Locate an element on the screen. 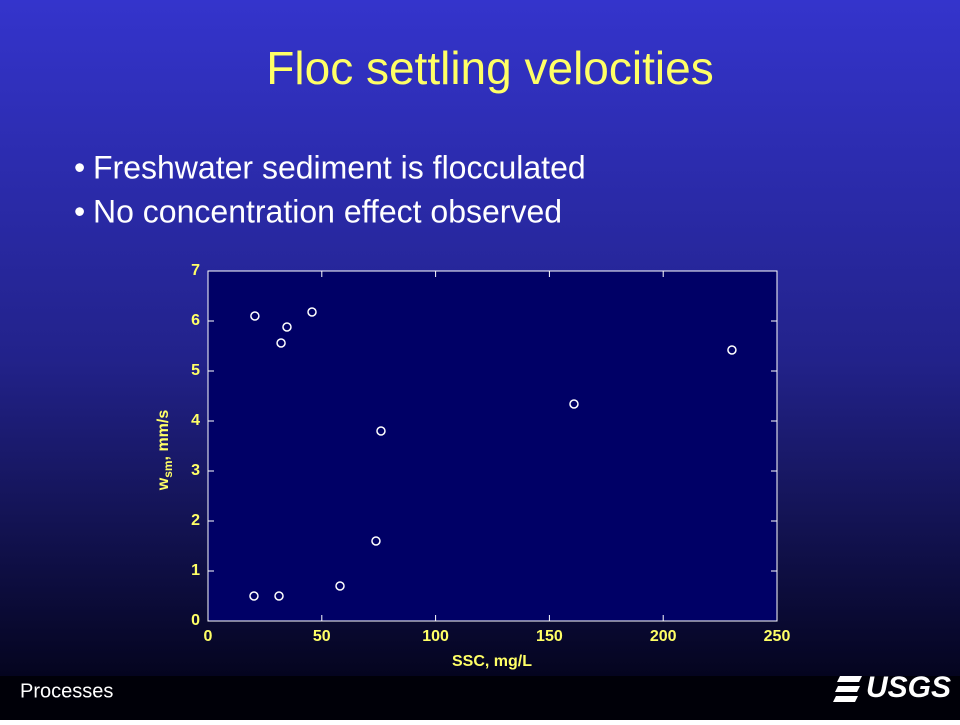  bullet: No concentration effect observed is located at coordinates (327, 211).